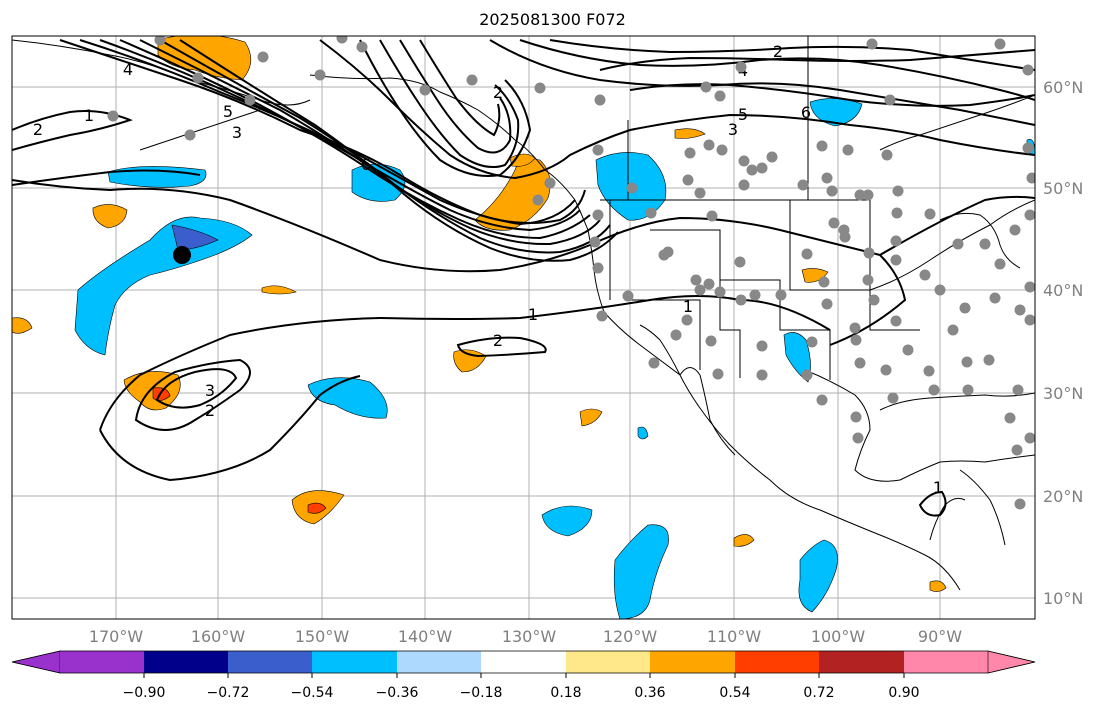  Describe the element at coordinates (643, 433) in the screenshot. I see `blue-area-small-mexico` at that location.